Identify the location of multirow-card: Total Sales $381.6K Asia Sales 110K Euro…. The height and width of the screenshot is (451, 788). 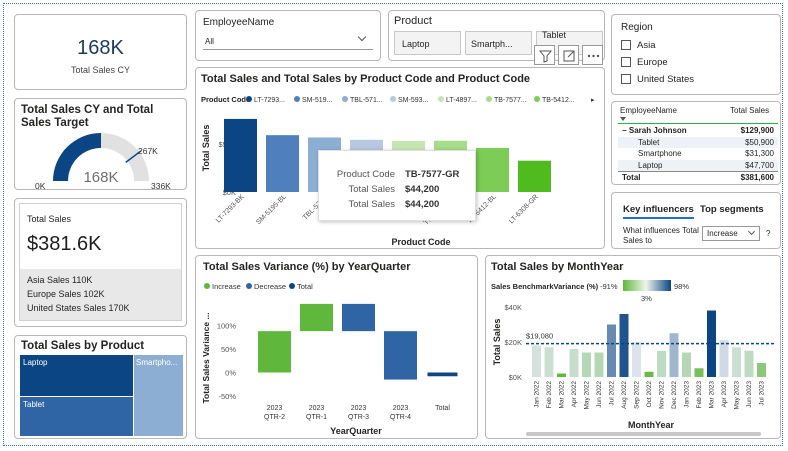
(100, 262).